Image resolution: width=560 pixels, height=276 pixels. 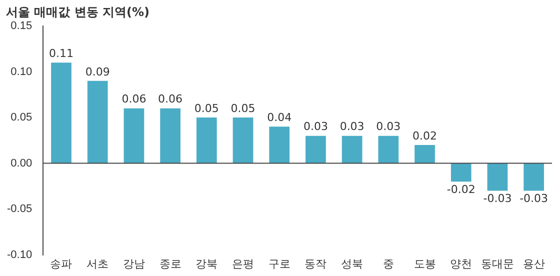 I want to click on x-tick-label: 동대문, so click(x=497, y=264).